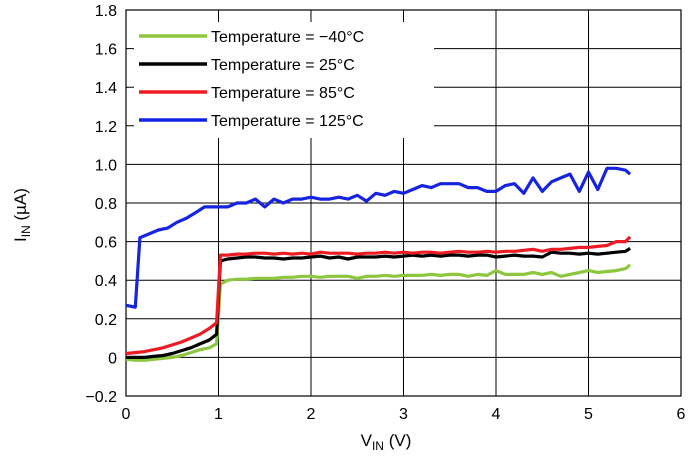  Describe the element at coordinates (106, 320) in the screenshot. I see `y-tick-label: 0.2` at that location.